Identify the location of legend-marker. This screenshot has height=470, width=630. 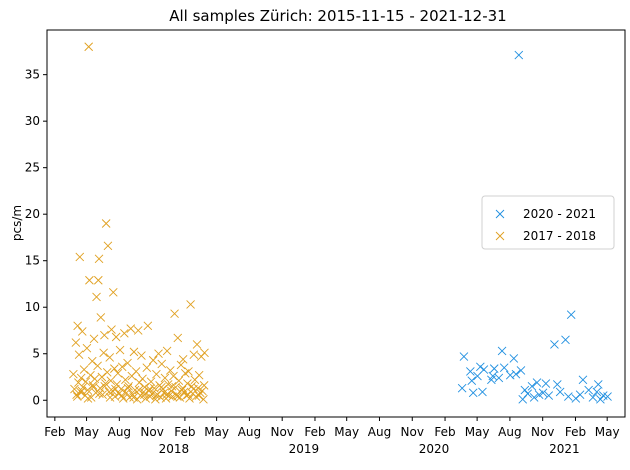
(500, 214).